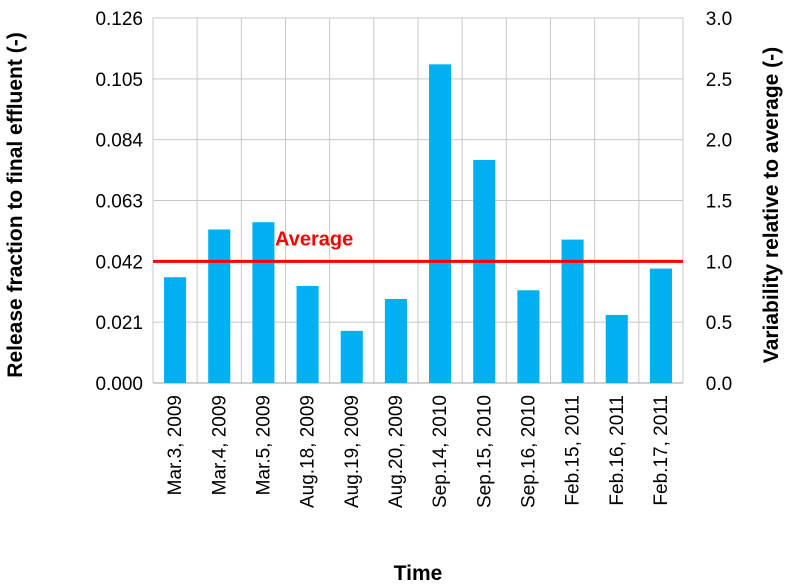 The image size is (788, 586). What do you see at coordinates (528, 451) in the screenshot?
I see `x-tick-label: Sep.16, 2010` at bounding box center [528, 451].